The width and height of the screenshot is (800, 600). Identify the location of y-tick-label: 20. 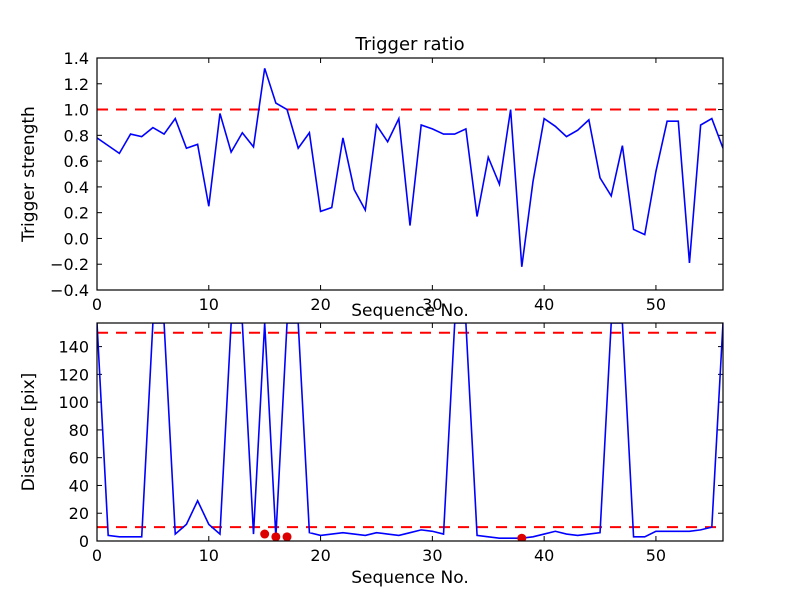
(79, 513).